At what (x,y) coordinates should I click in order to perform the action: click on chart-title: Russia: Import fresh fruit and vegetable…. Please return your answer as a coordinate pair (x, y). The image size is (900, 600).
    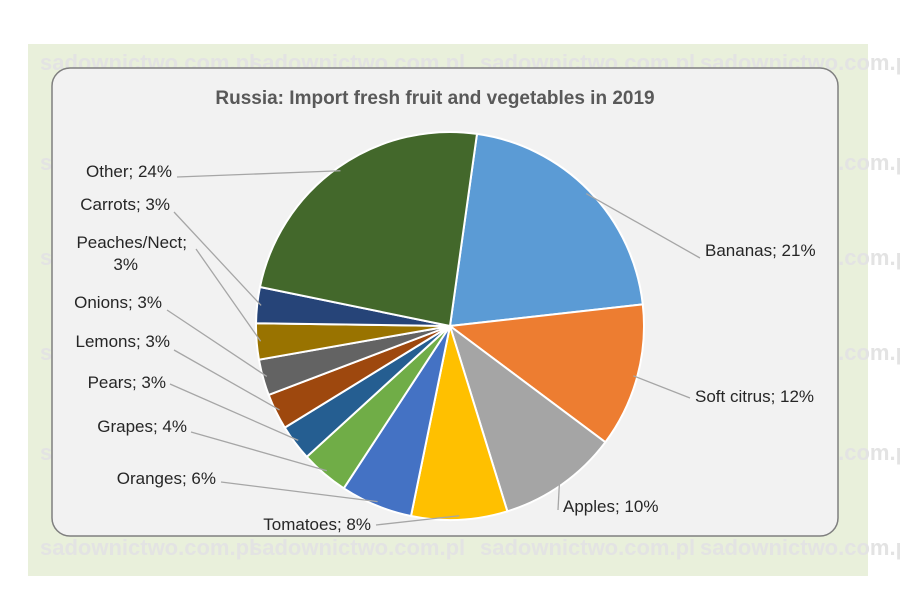
    Looking at the image, I should click on (434, 98).